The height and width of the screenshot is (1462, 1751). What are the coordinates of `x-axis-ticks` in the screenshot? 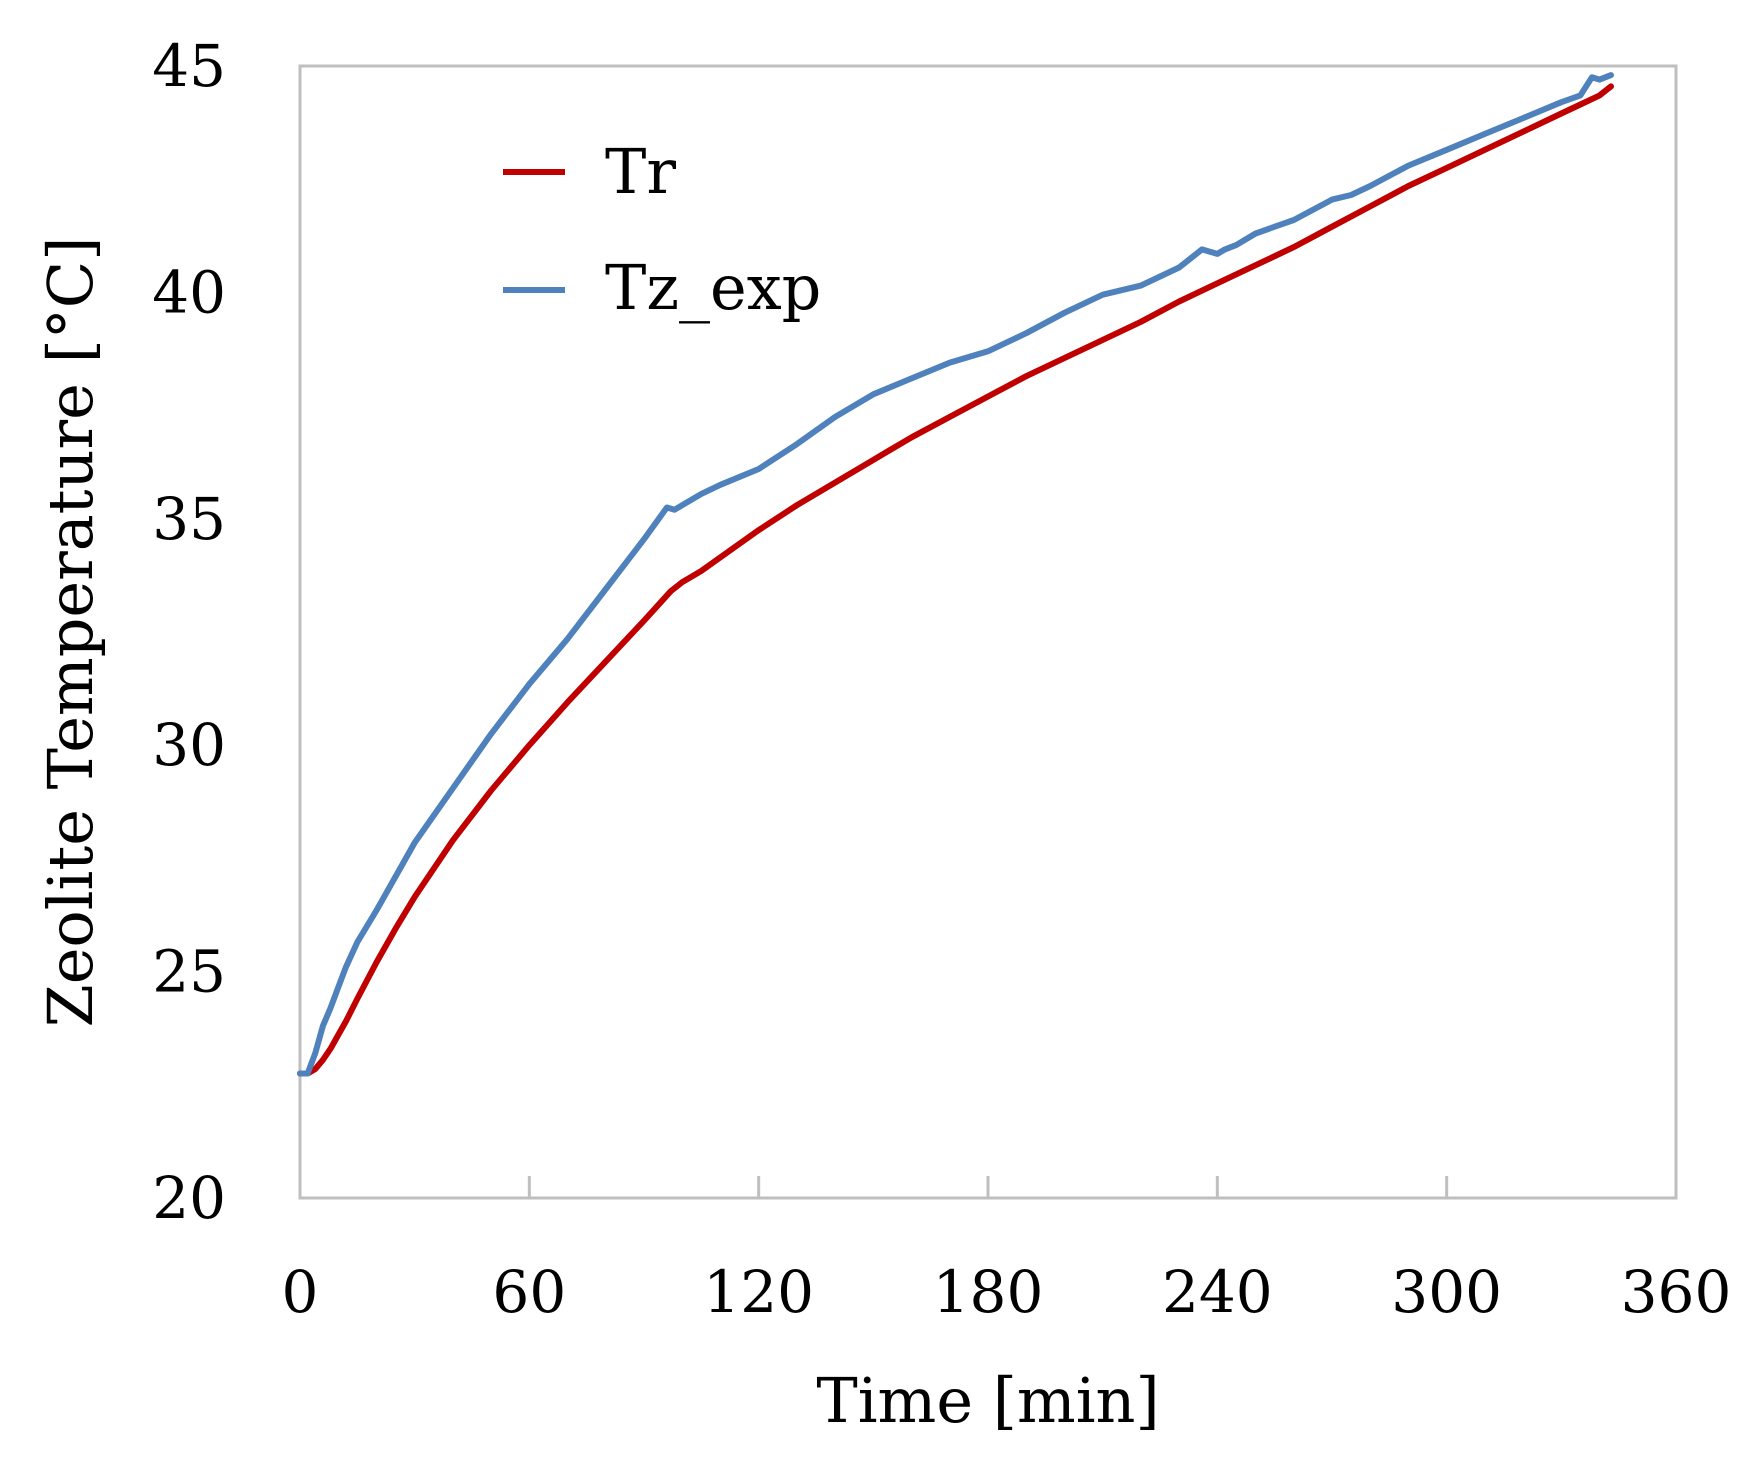 It's located at (988, 1187).